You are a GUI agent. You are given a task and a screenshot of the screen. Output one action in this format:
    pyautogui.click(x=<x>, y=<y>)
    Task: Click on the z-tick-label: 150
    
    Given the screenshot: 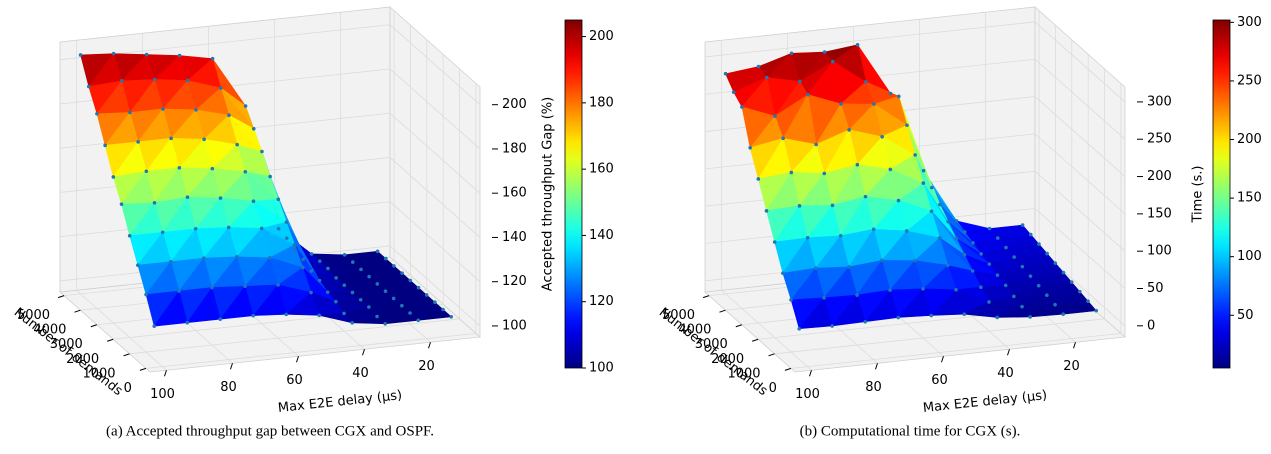 What is the action you would take?
    pyautogui.click(x=1159, y=213)
    